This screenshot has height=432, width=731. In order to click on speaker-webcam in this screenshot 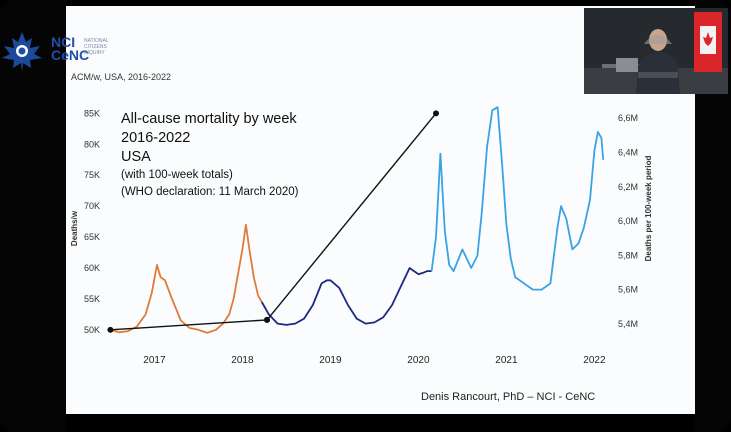, I will do `click(656, 51)`.